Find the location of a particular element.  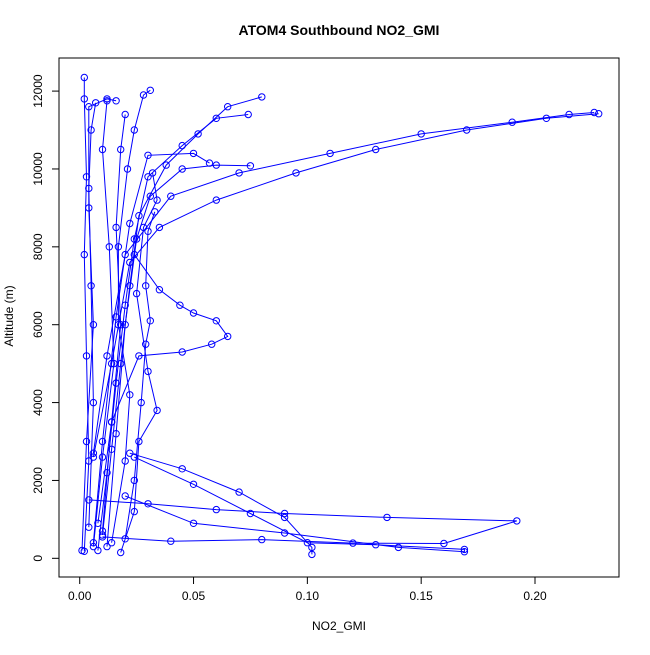

x-tick-label: 0.05 is located at coordinates (194, 596).